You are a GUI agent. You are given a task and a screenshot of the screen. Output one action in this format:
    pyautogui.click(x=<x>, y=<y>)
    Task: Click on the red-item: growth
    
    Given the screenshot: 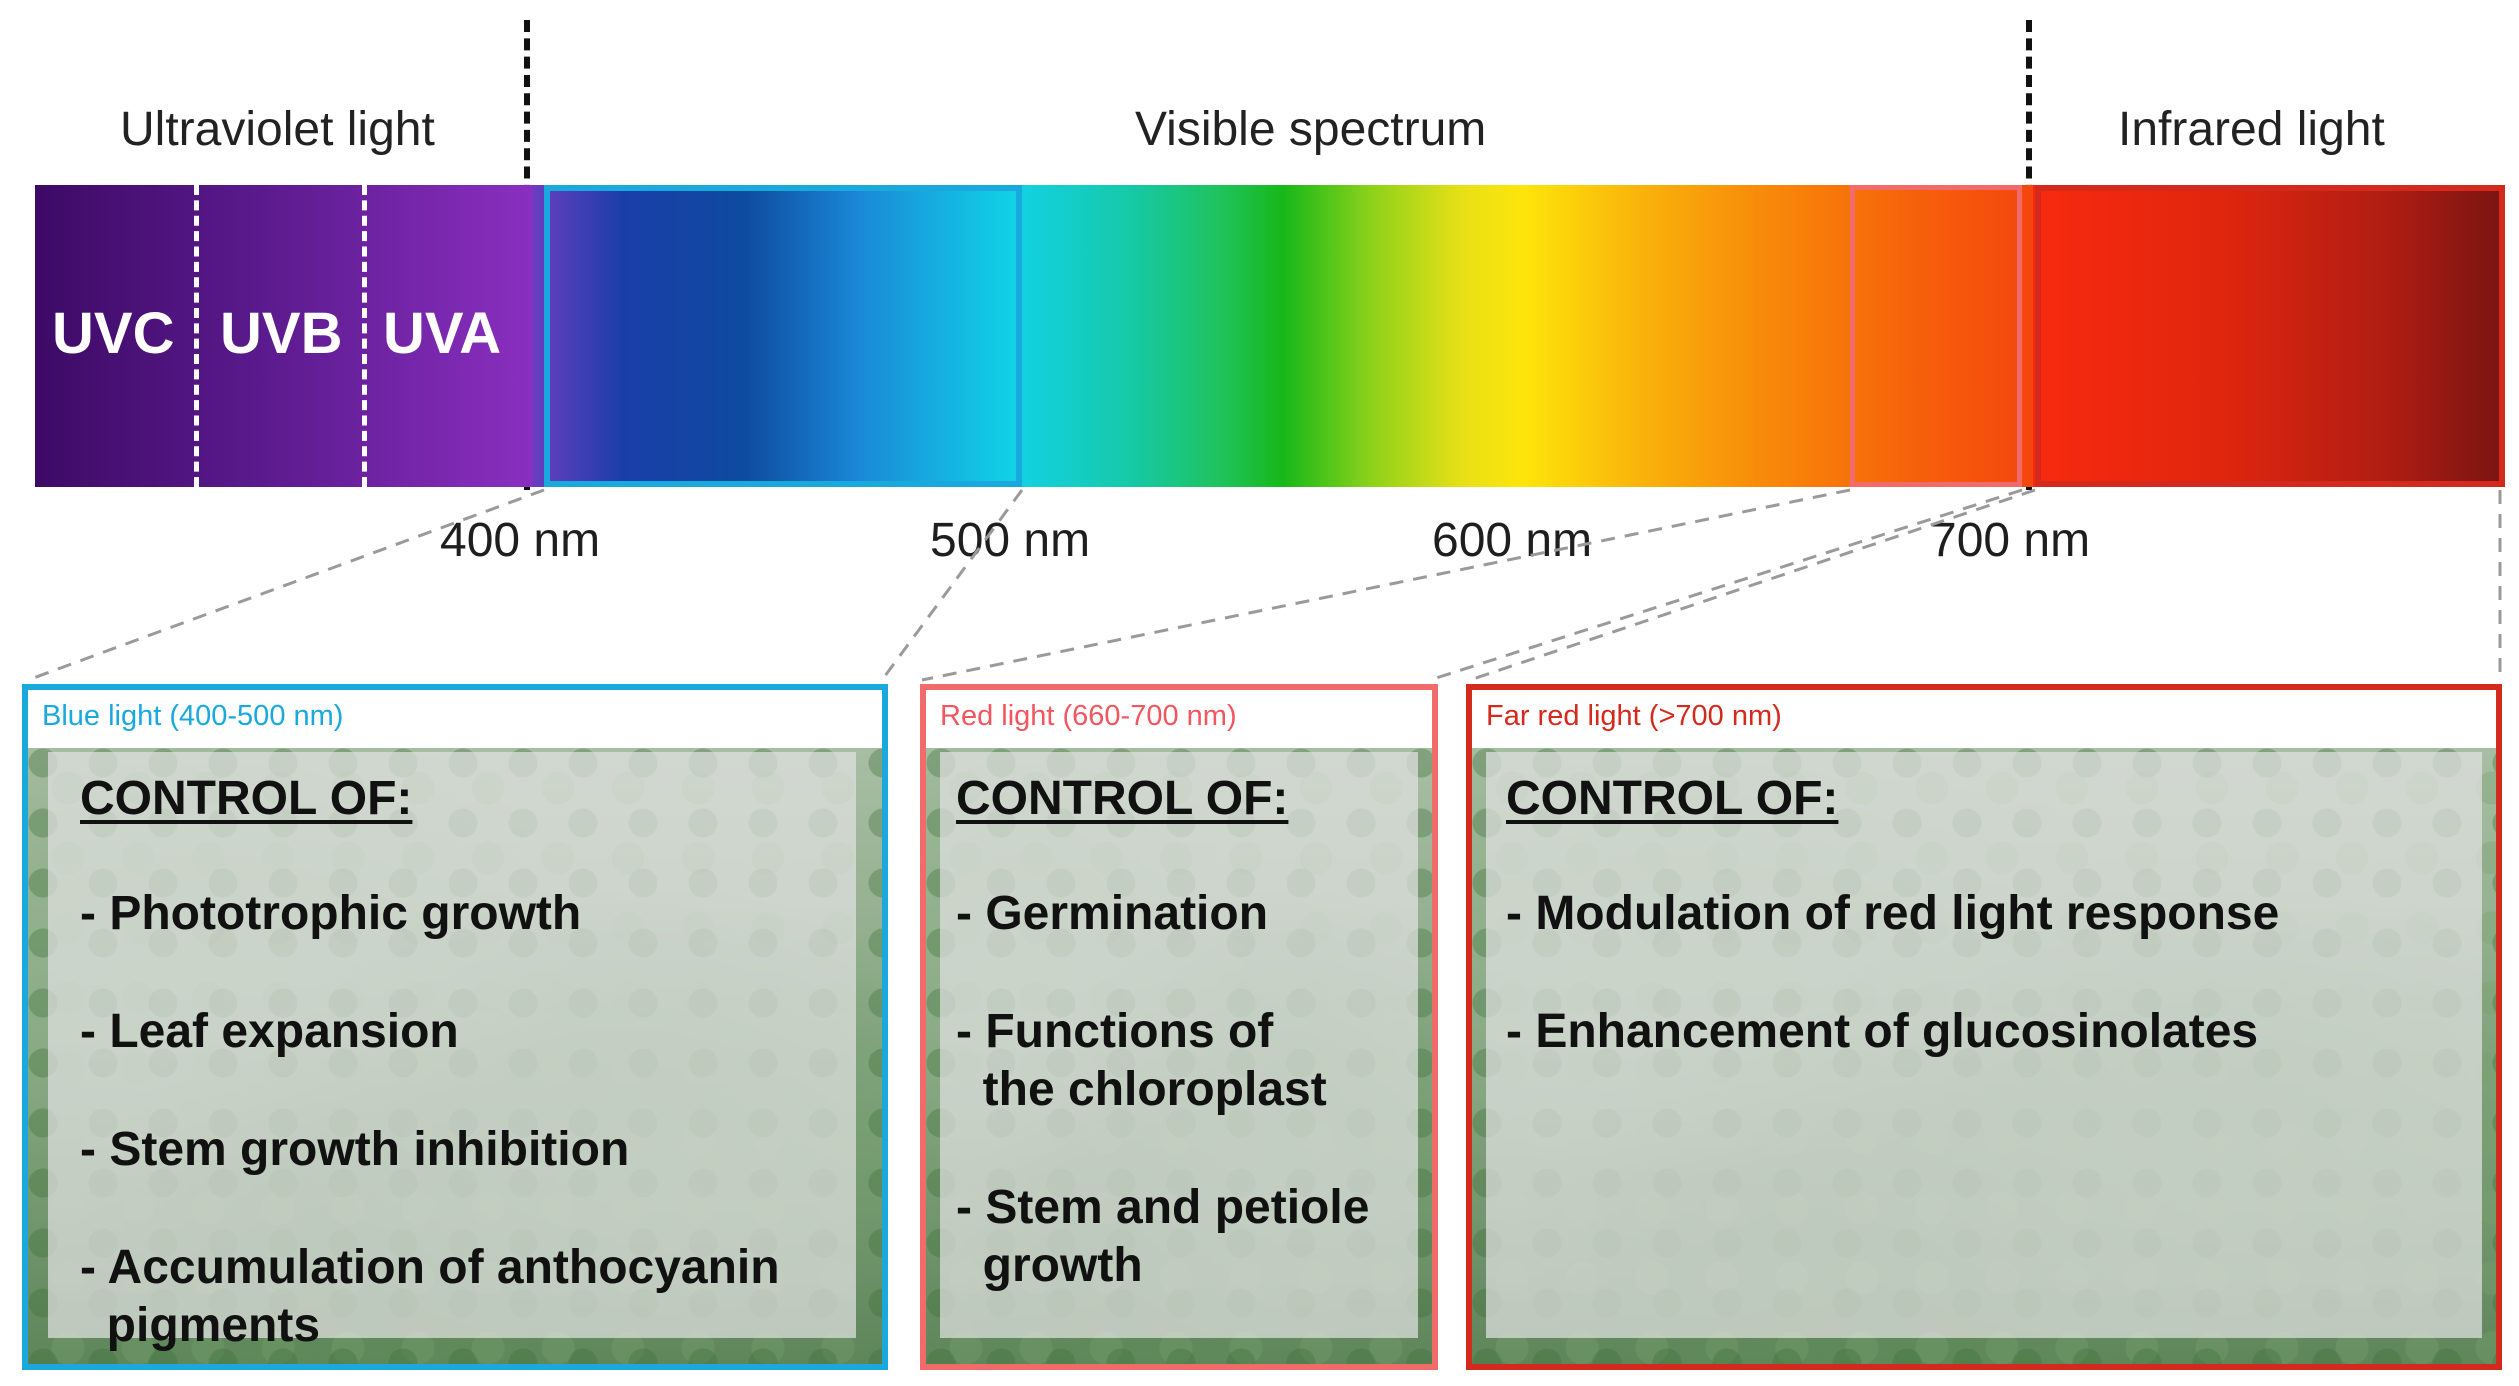 What is the action you would take?
    pyautogui.click(x=1049, y=1265)
    